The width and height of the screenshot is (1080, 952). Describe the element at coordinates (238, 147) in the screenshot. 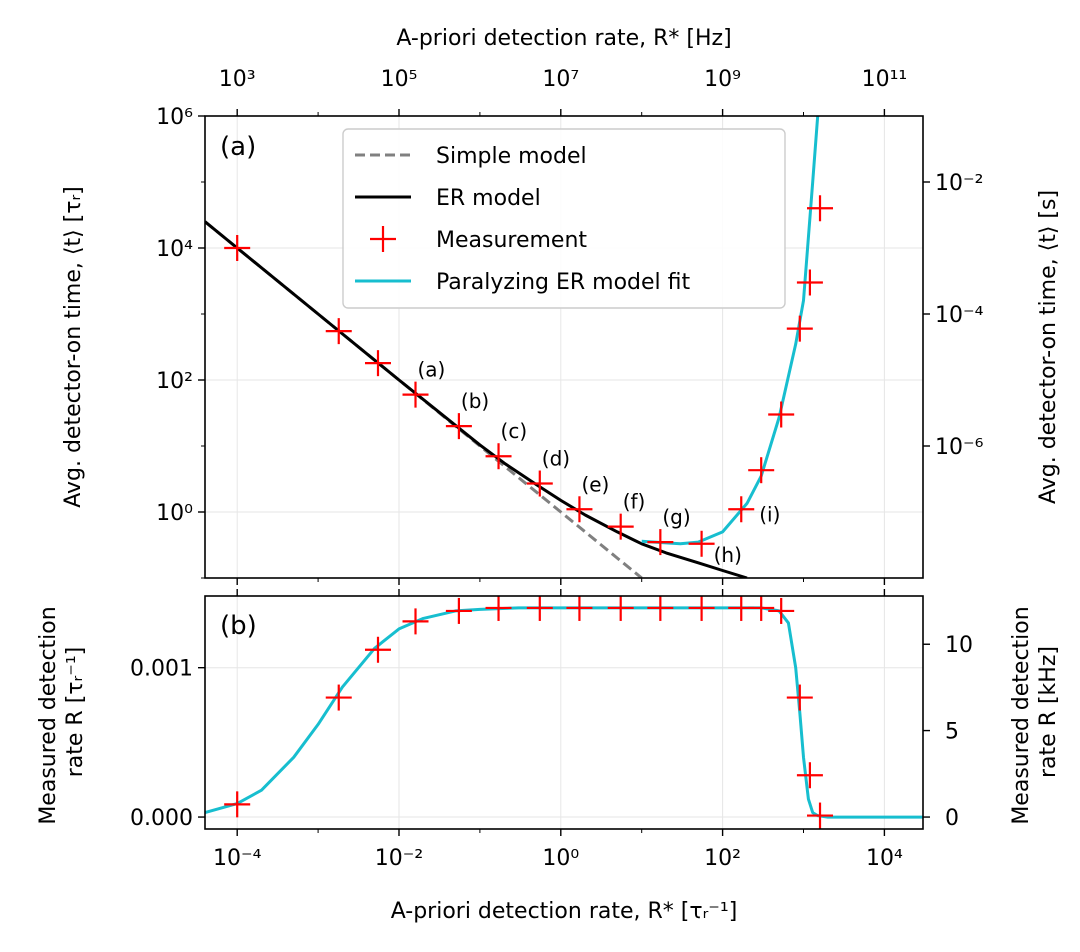

I see `panel-a-label: (a)` at that location.